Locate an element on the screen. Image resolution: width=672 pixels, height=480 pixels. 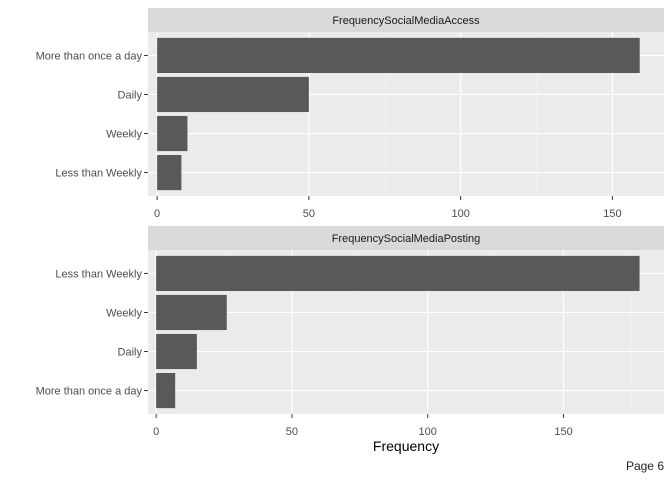
facet-strip-label: FrequencySocialMediaAccess is located at coordinates (406, 21).